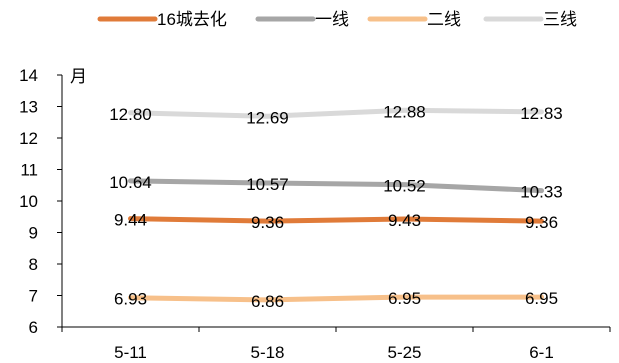  What do you see at coordinates (560, 19) in the screenshot?
I see `legend-label: 三线` at bounding box center [560, 19].